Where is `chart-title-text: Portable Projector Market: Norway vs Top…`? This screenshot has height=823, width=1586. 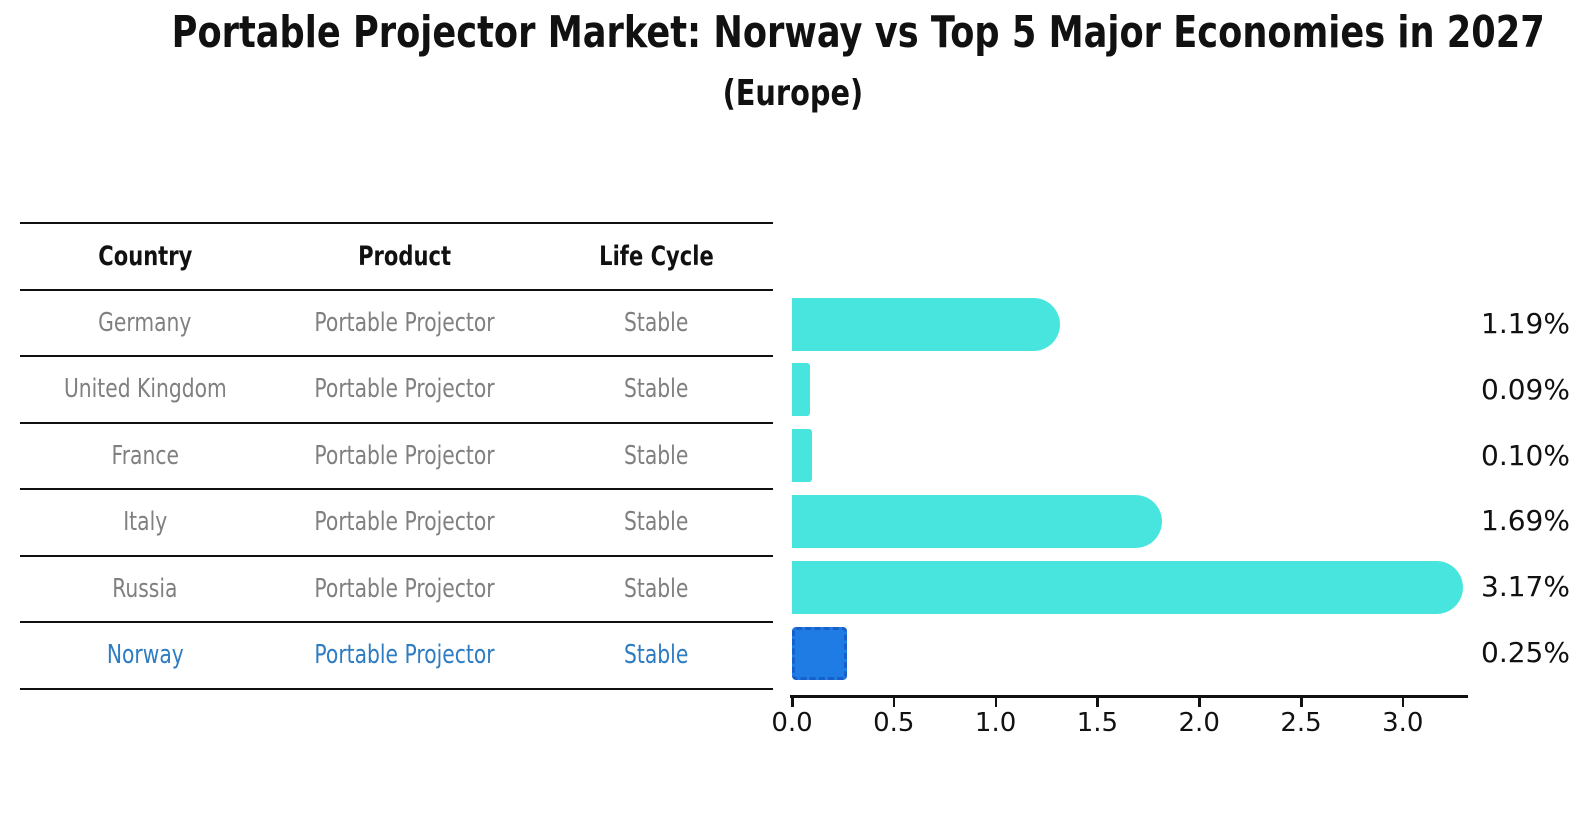
chart-title-text: Portable Projector Market: Norway vs Top… is located at coordinates (858, 32).